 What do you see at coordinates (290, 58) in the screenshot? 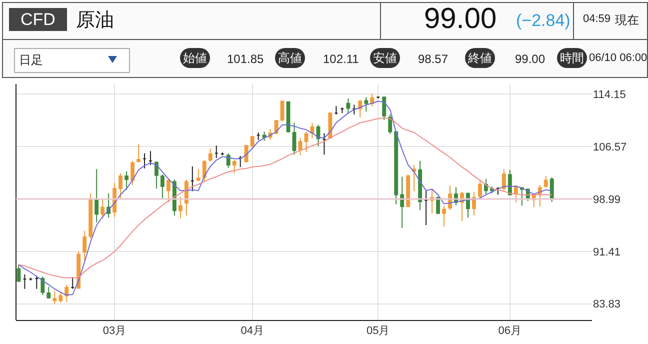
I see `text: 高値` at bounding box center [290, 58].